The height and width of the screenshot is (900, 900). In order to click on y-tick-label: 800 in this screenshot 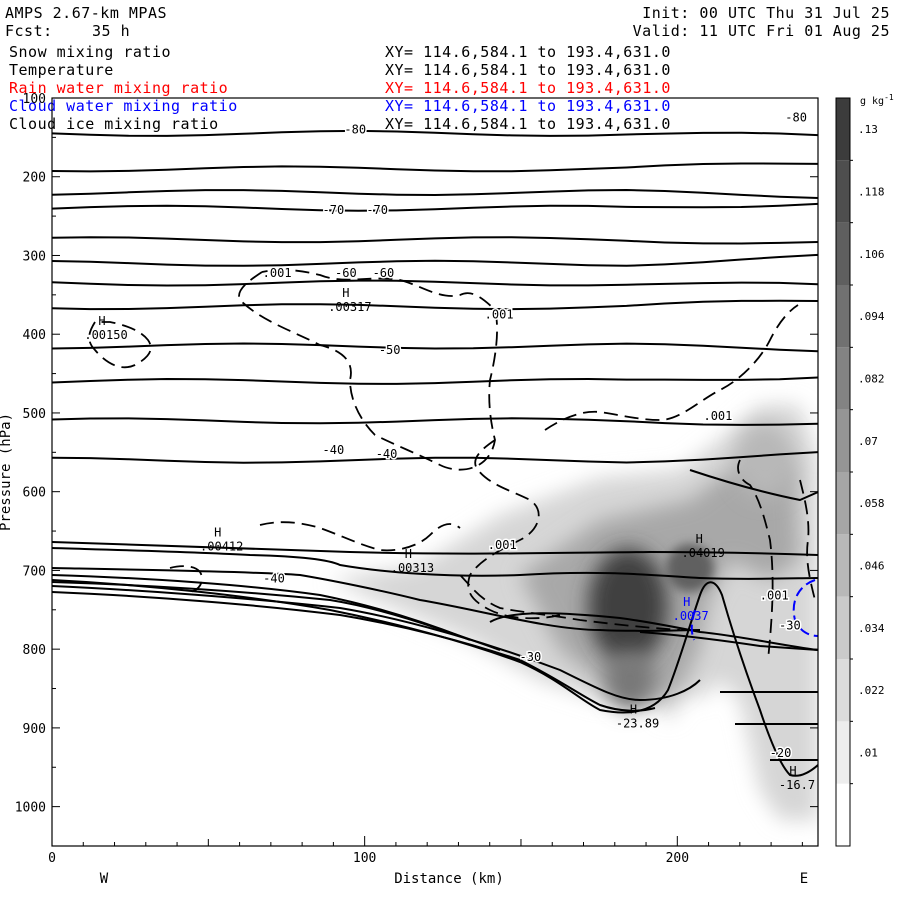, I will do `click(34, 650)`.